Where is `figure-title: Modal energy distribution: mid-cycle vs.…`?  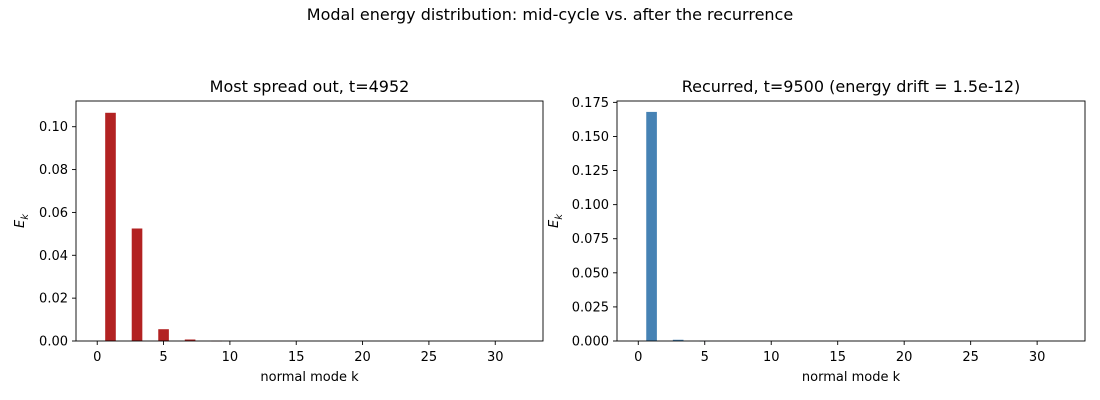 figure-title: Modal energy distribution: mid-cycle vs.… is located at coordinates (550, 14).